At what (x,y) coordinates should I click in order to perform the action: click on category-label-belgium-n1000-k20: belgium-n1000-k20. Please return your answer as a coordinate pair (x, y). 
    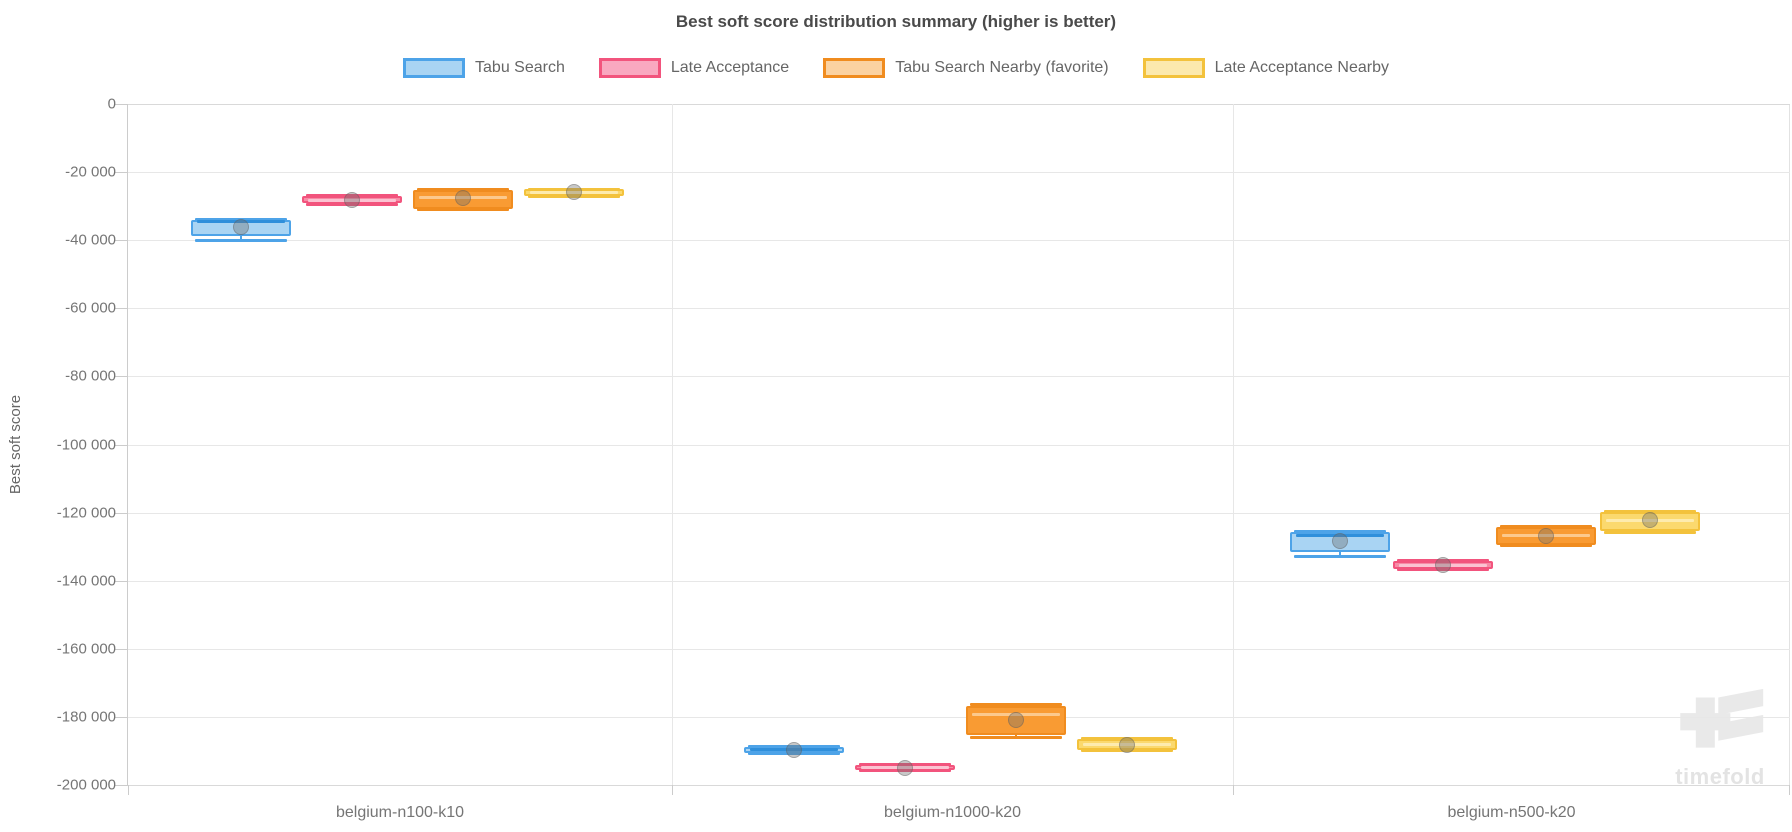
    Looking at the image, I should click on (952, 812).